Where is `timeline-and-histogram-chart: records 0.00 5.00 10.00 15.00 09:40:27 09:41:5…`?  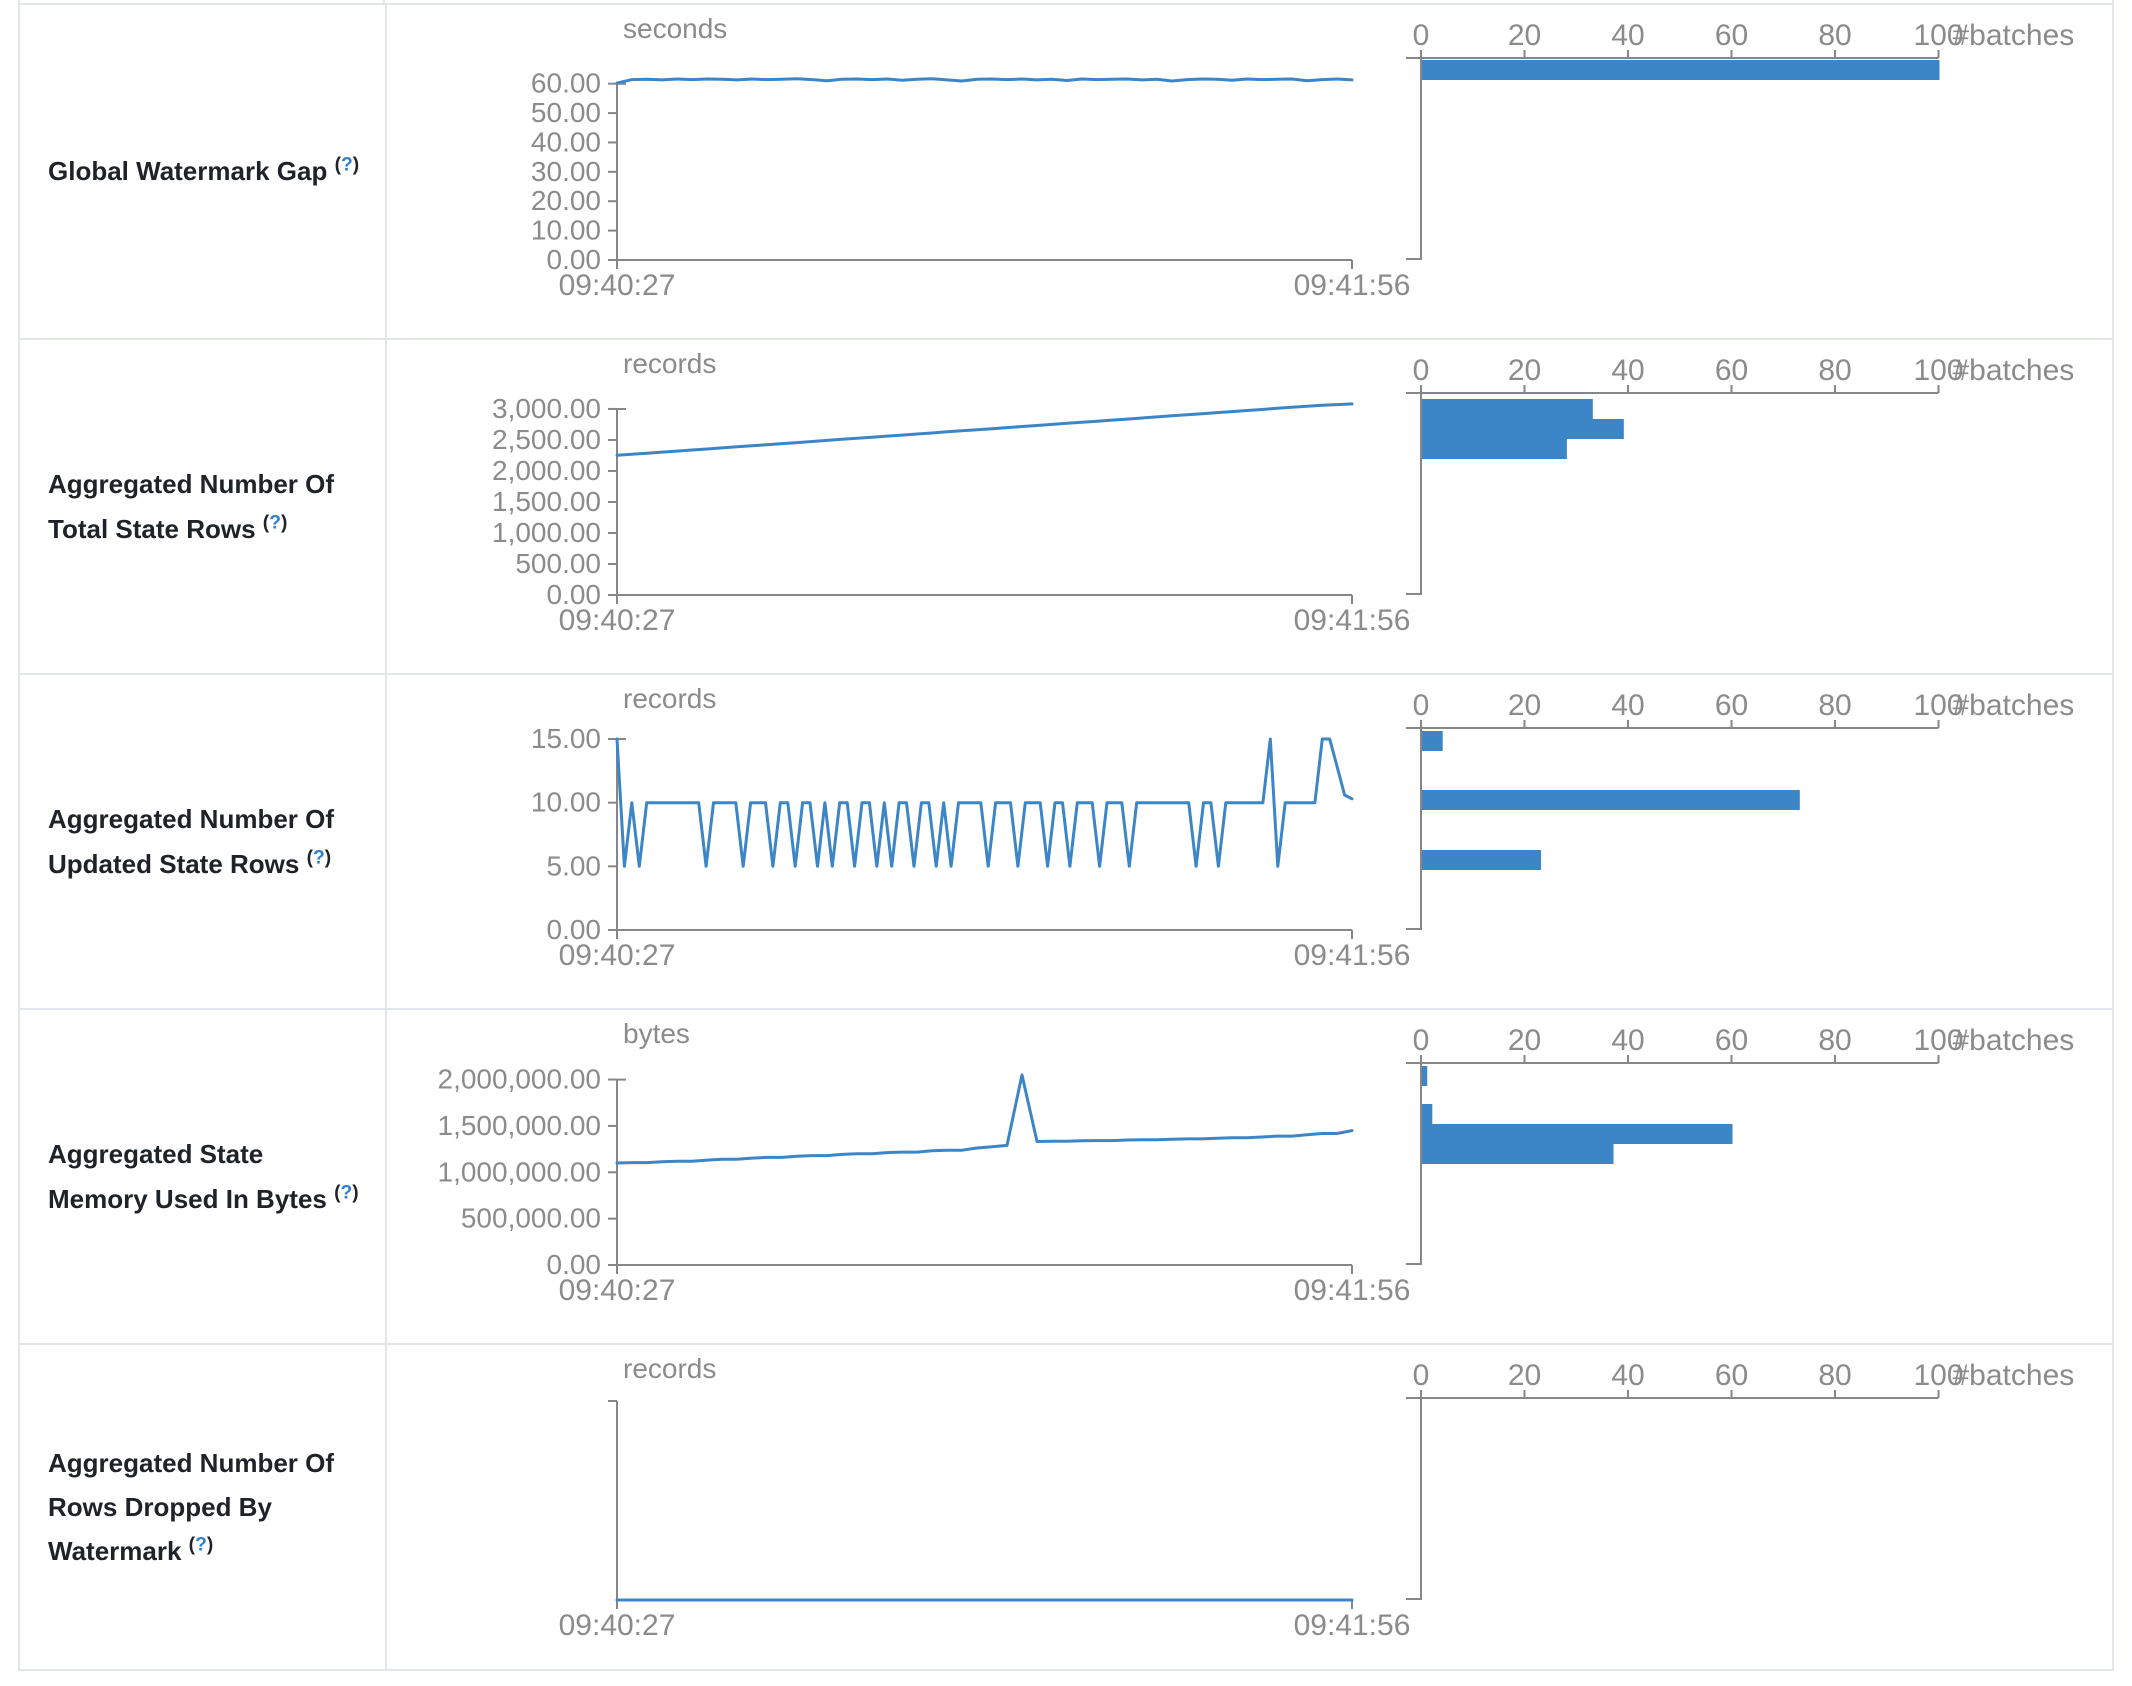
timeline-and-histogram-chart: records 0.00 5.00 10.00 15.00 09:40:27 09:41:5… is located at coordinates (1303, 827).